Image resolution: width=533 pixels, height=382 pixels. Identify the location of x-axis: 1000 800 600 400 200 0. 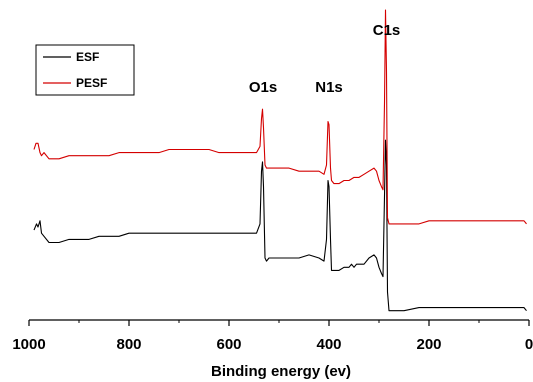
(272, 336).